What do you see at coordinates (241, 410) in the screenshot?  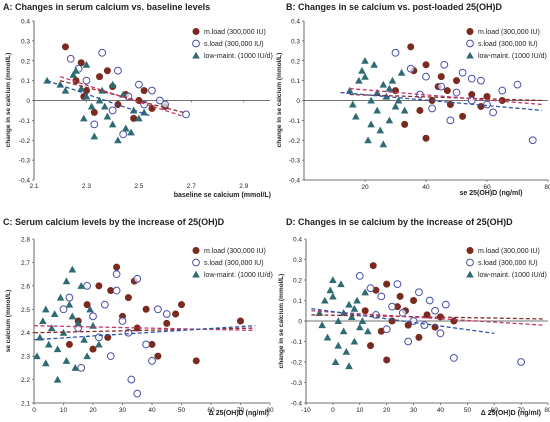 I see `panel-c-xtick-label: 70` at bounding box center [241, 410].